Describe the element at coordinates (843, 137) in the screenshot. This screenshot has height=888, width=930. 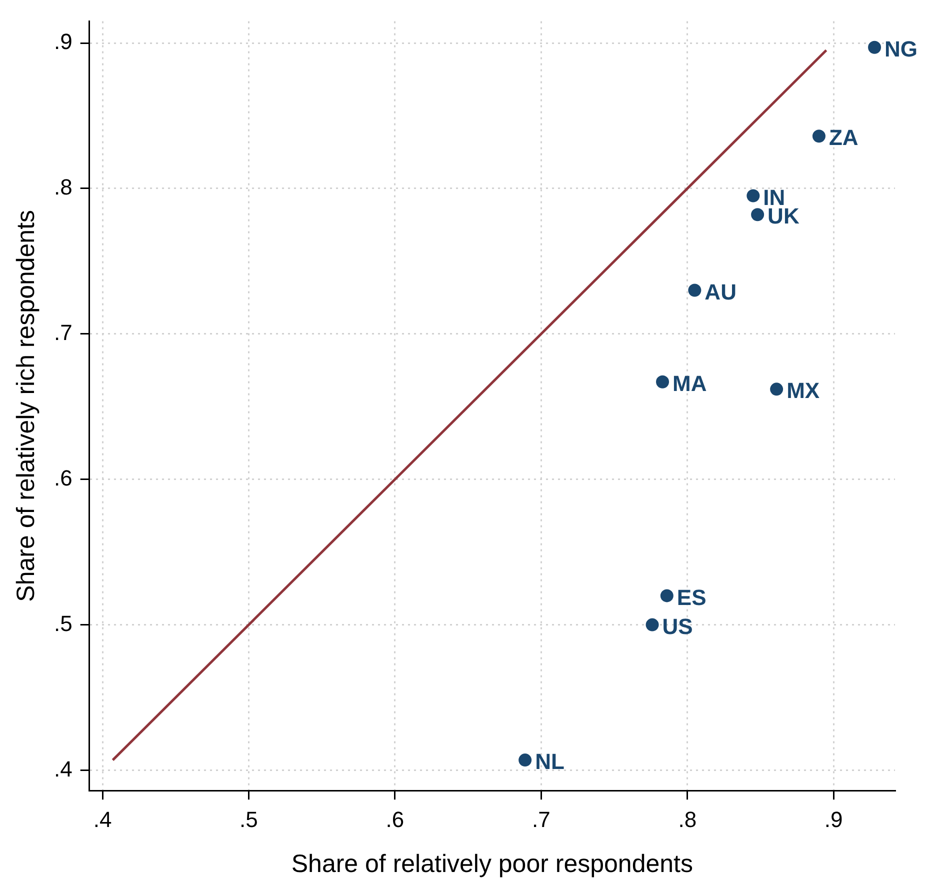
I see `annotation: ZA` at that location.